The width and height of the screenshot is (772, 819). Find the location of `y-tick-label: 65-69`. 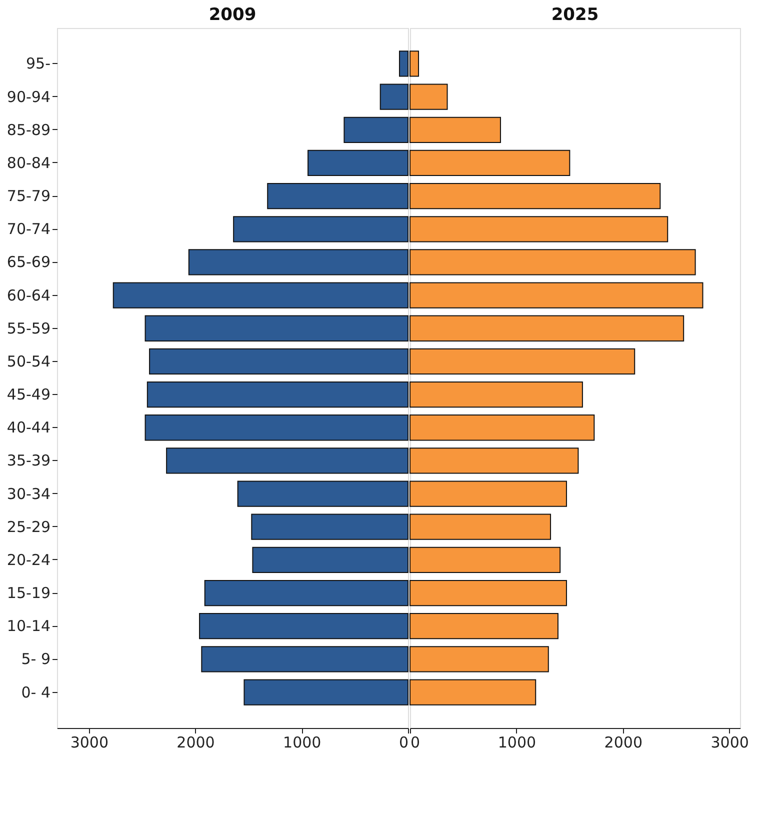

y-tick-label: 65-69 is located at coordinates (28, 262).